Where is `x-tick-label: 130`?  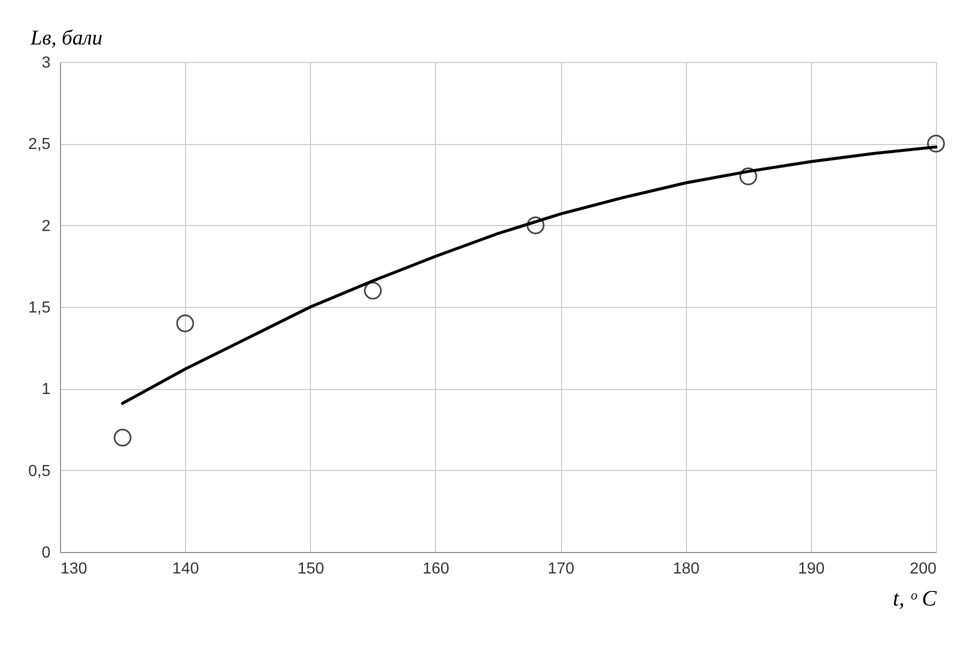 x-tick-label: 130 is located at coordinates (74, 569).